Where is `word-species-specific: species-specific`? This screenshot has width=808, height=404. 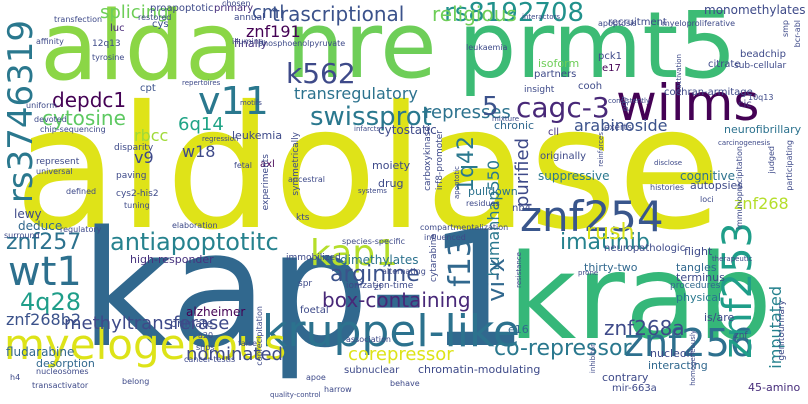 word-species-specific: species-specific is located at coordinates (373, 241).